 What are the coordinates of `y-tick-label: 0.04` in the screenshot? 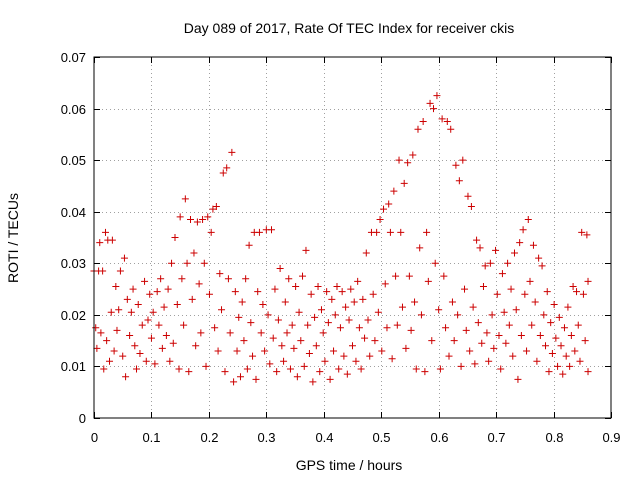 It's located at (73, 212).